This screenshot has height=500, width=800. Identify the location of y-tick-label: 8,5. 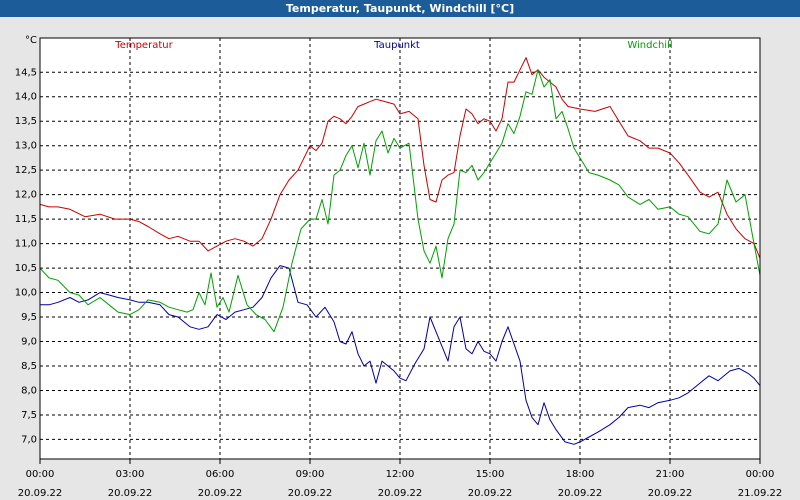
(29, 366).